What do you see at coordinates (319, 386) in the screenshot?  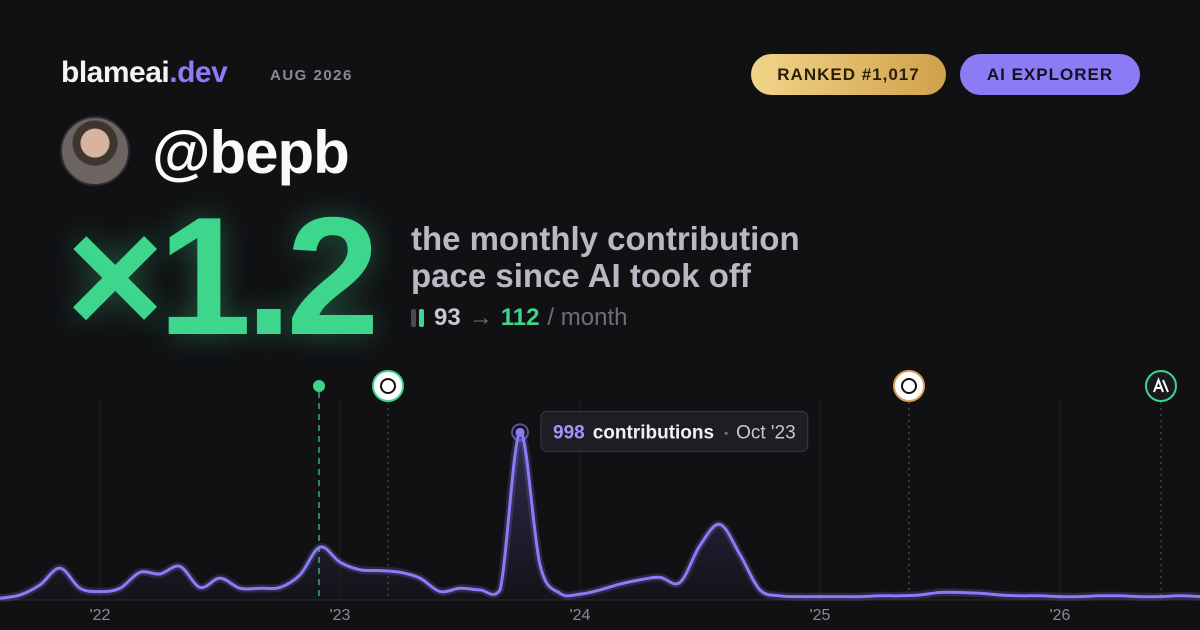 I see `event-dot` at bounding box center [319, 386].